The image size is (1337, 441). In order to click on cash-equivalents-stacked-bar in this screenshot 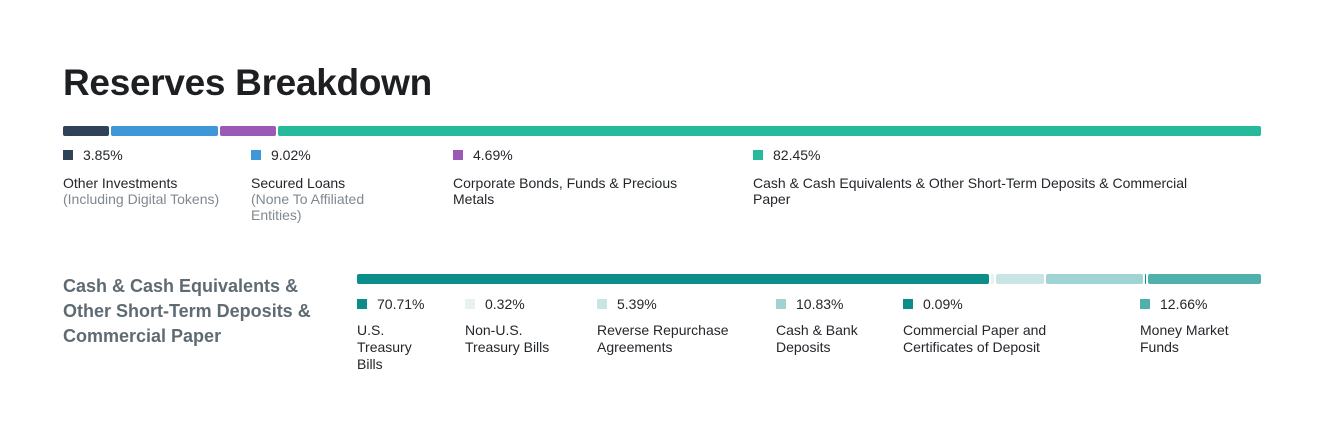, I will do `click(809, 279)`.